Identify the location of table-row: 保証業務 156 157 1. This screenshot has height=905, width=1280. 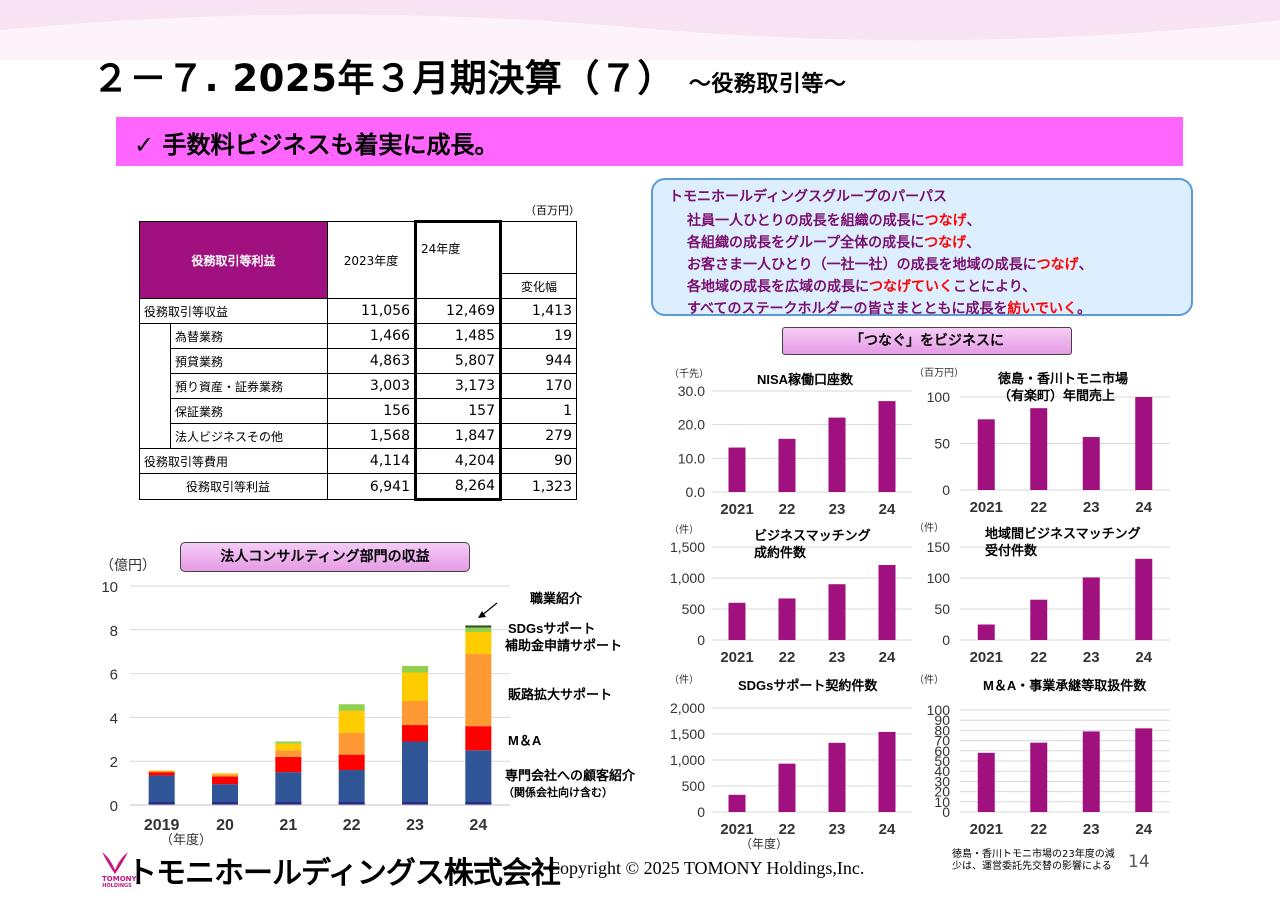
(358, 411).